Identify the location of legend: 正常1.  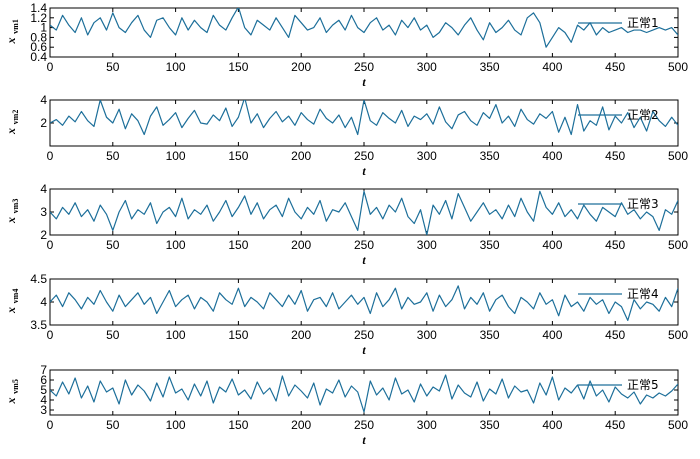
(618, 23).